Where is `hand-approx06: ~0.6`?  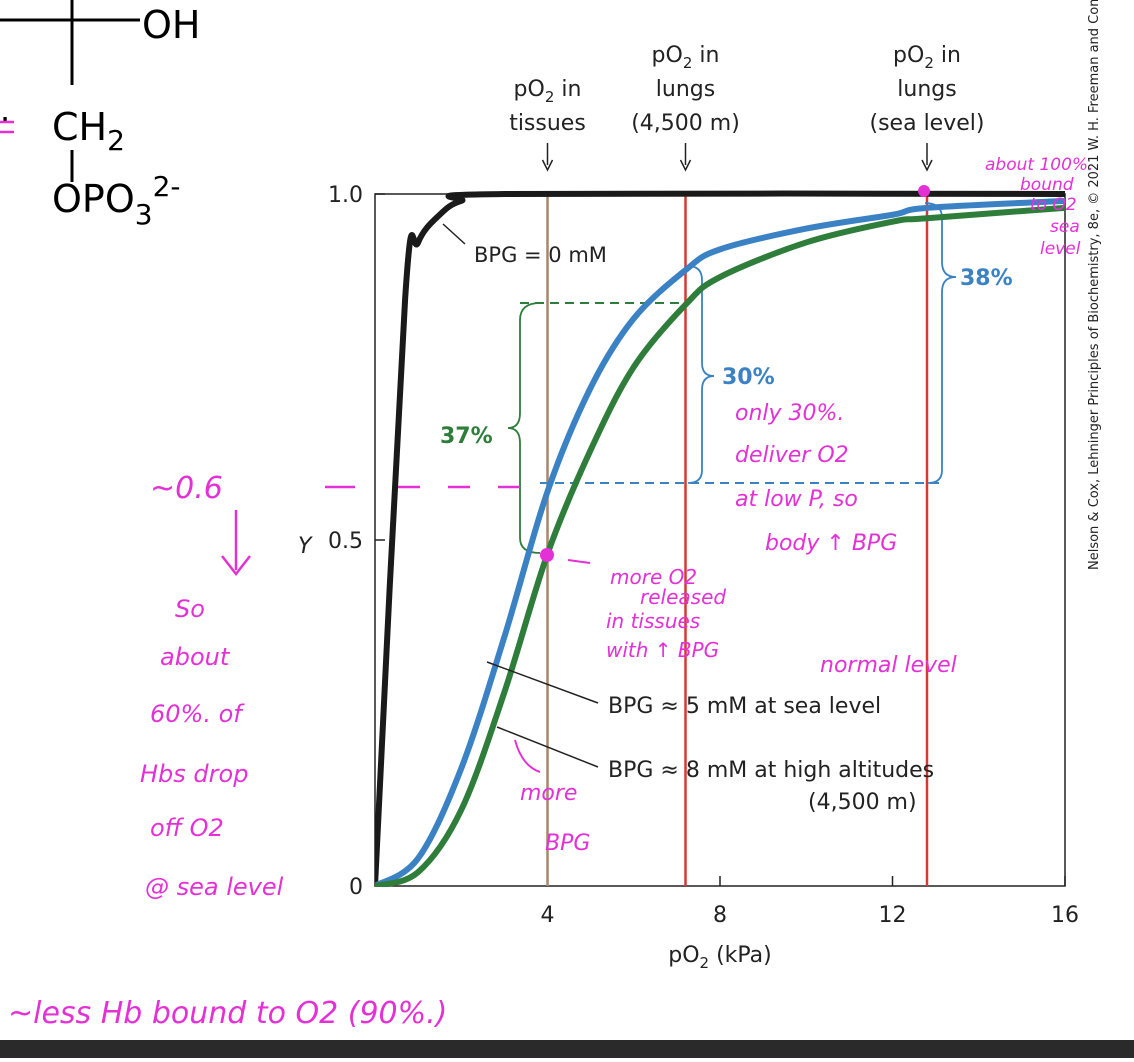
hand-approx06: ~0.6 is located at coordinates (186, 488).